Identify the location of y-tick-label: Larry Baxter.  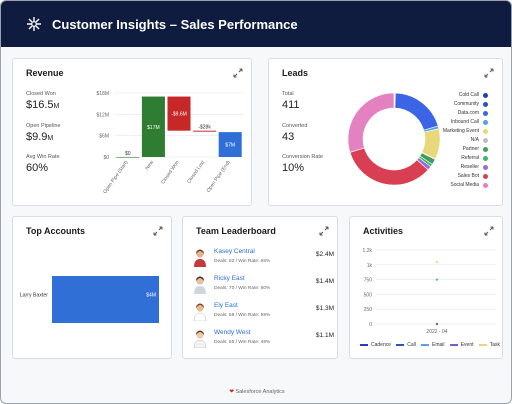
(34, 296).